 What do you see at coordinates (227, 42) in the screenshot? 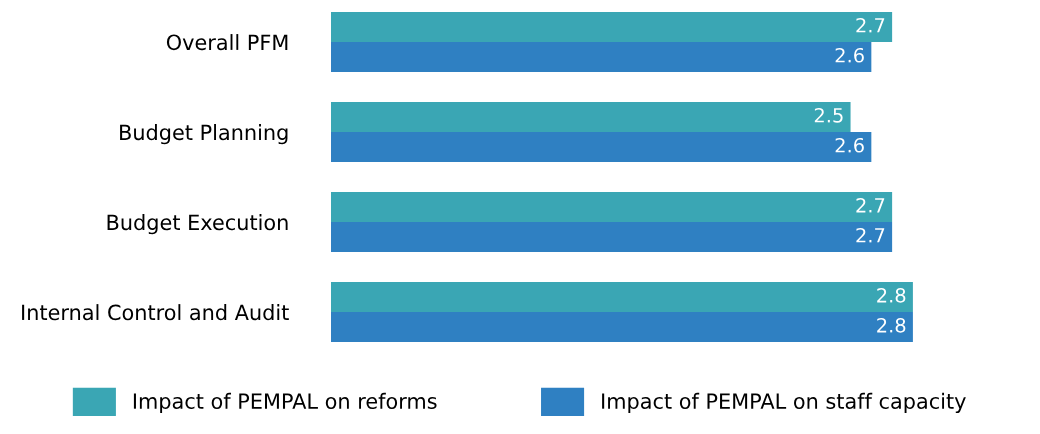
I see `y-tick-label: Overall PFM` at bounding box center [227, 42].